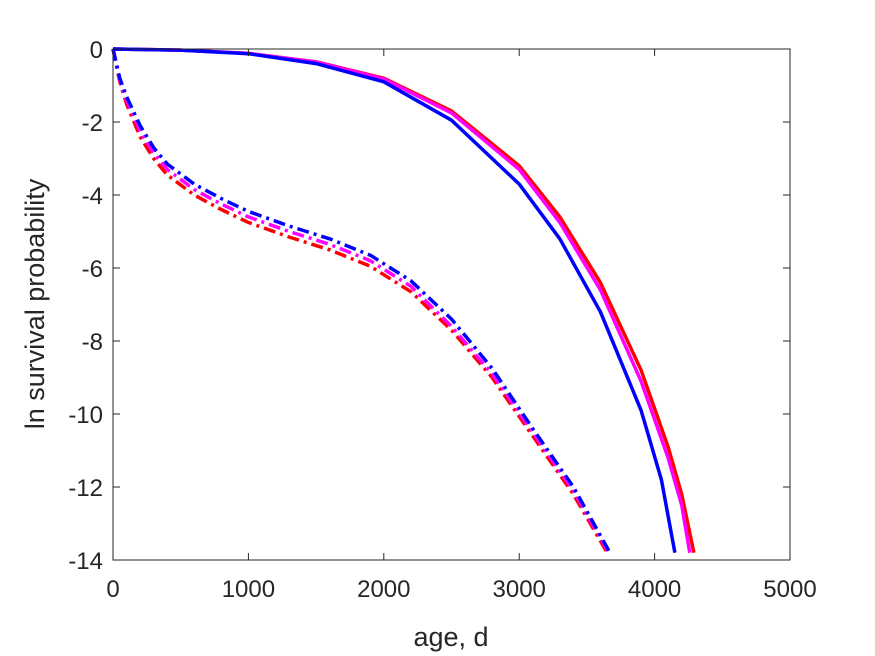 The image size is (875, 656). What do you see at coordinates (92, 342) in the screenshot?
I see `y-tick-label: -8` at bounding box center [92, 342].